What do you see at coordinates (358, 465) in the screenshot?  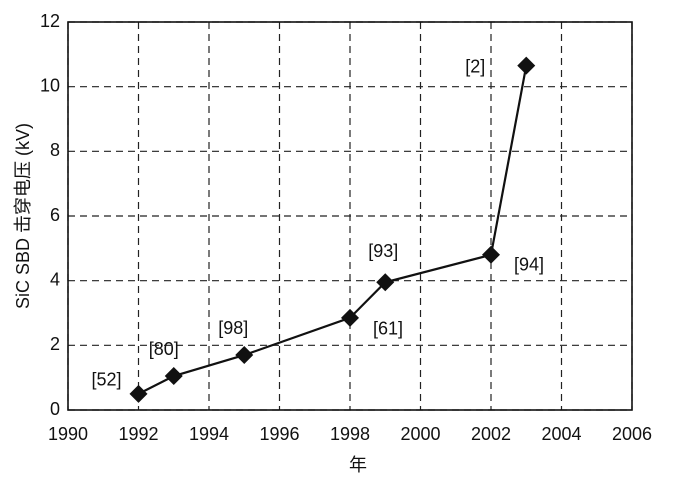 I see `x-axis-label: 年` at bounding box center [358, 465].